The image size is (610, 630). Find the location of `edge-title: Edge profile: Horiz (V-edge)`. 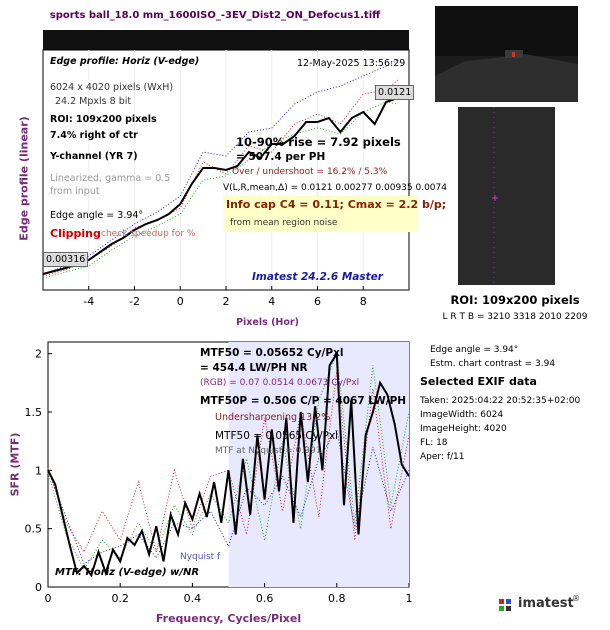

edge-title: Edge profile: Horiz (V-edge) is located at coordinates (125, 61).